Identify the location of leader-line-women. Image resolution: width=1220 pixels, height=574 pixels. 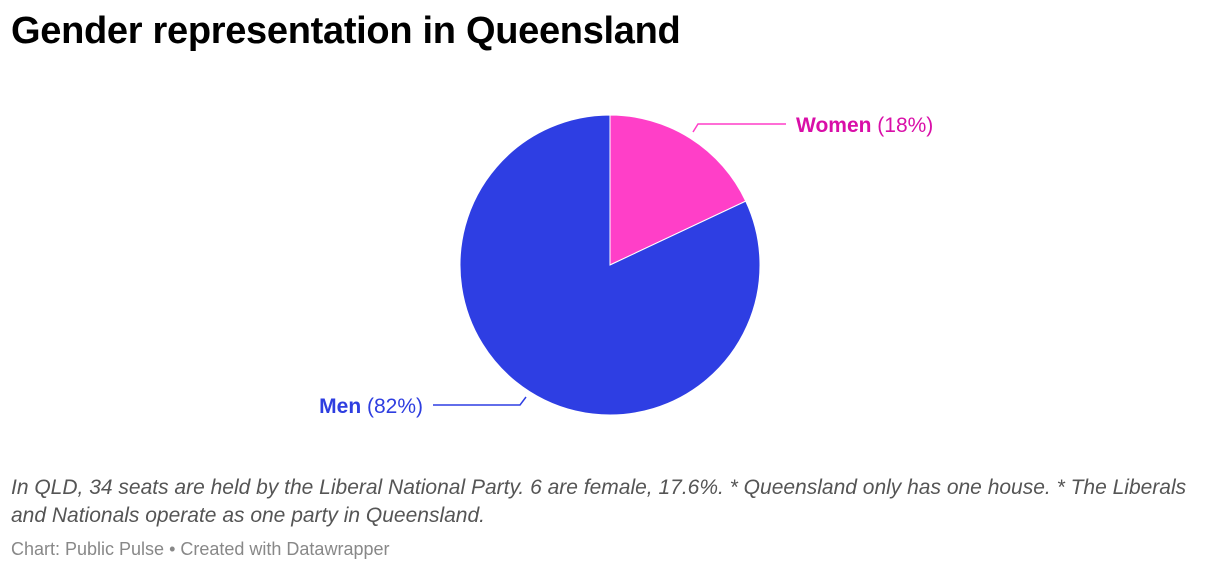
(739, 128).